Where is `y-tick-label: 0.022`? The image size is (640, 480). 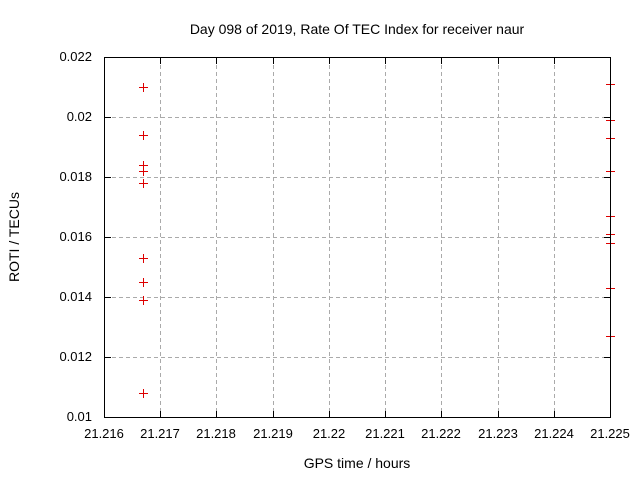
y-tick-label: 0.022 is located at coordinates (75, 56).